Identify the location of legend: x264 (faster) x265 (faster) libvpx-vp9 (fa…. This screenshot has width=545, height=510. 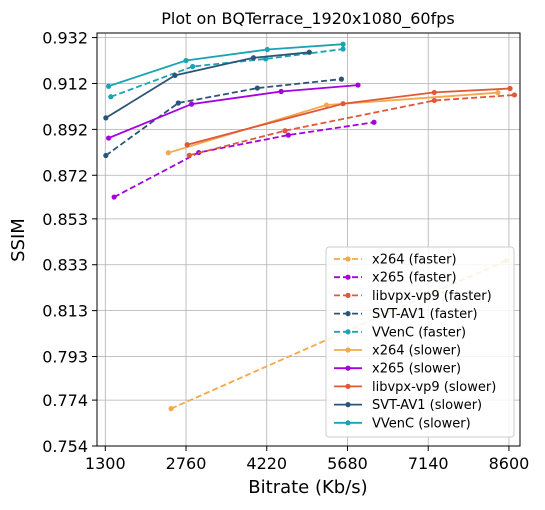
(420, 342).